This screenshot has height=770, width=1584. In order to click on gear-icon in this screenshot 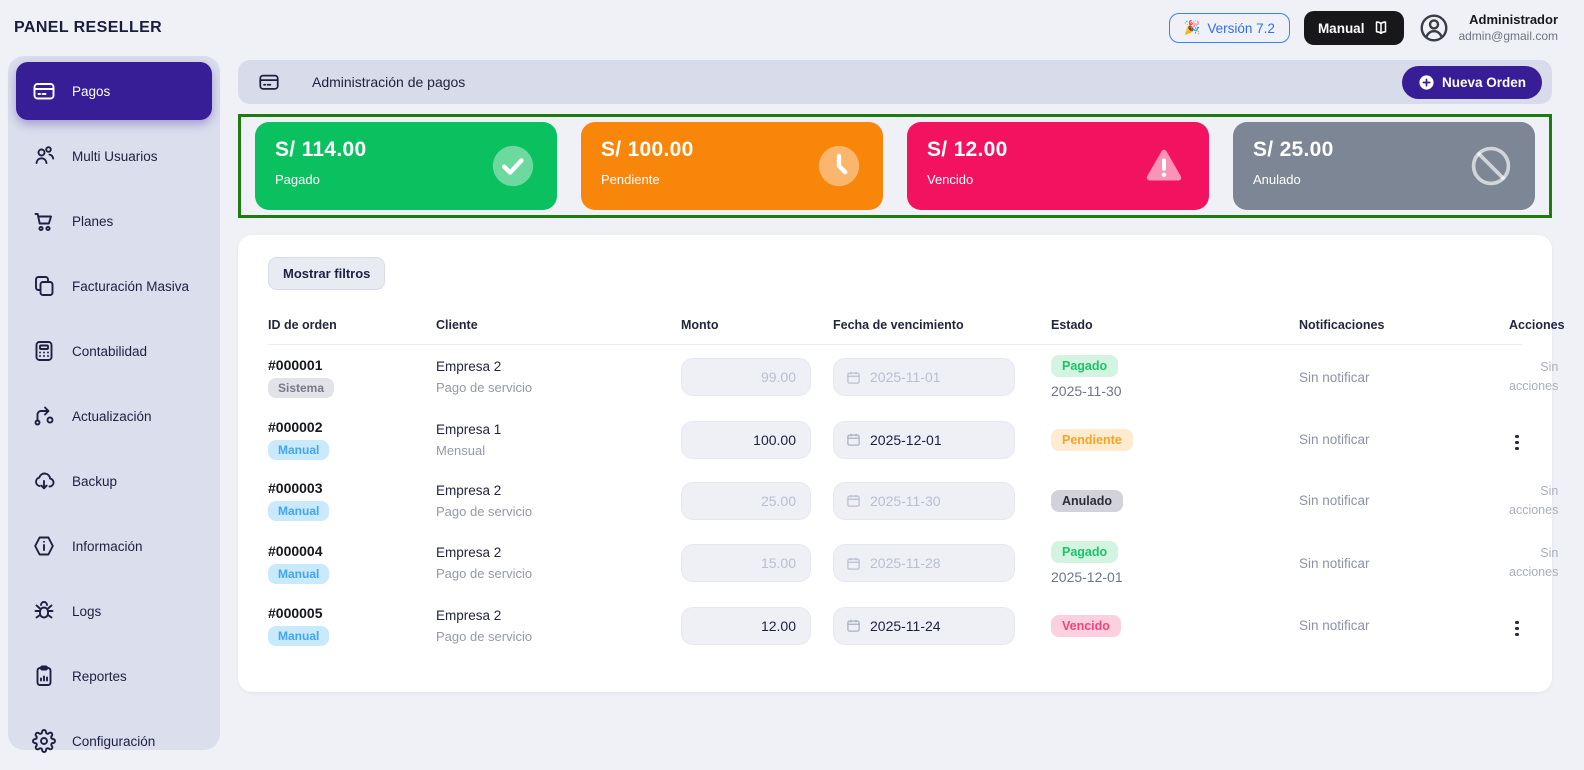, I will do `click(44, 741)`.